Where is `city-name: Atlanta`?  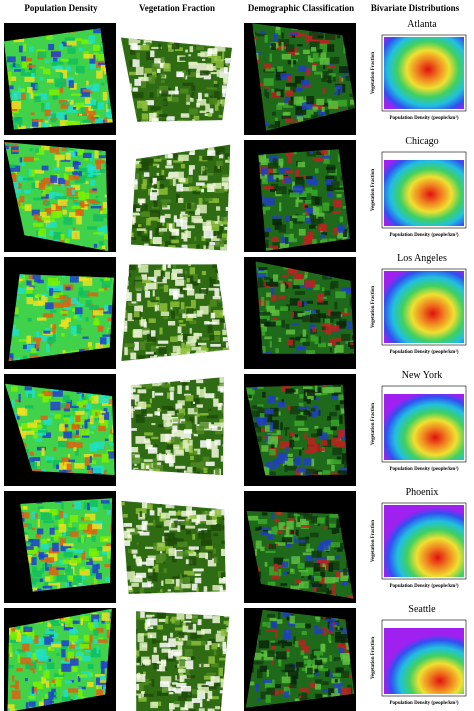
city-name: Atlanta is located at coordinates (422, 24).